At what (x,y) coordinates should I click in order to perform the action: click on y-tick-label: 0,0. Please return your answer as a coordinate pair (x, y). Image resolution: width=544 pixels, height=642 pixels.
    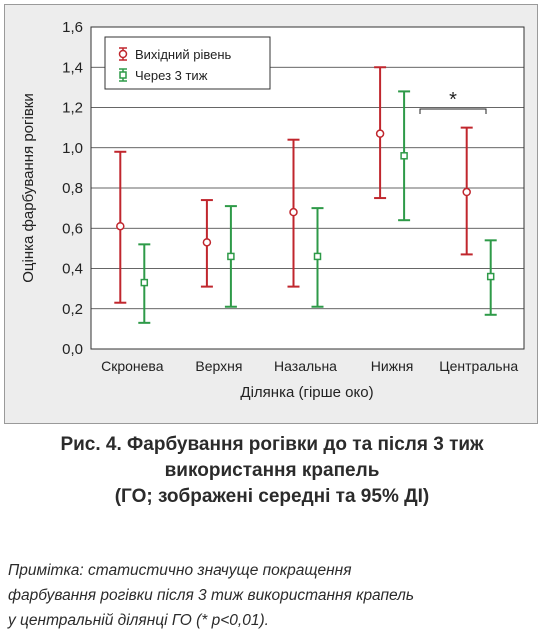
    Looking at the image, I should click on (72, 349).